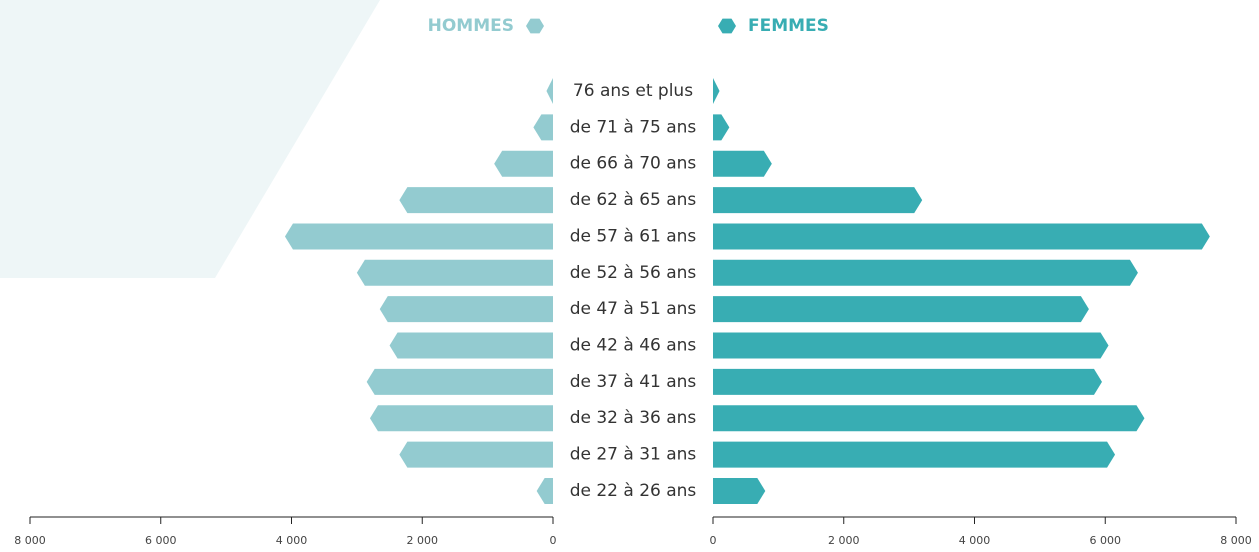 The image size is (1259, 552). Describe the element at coordinates (633, 236) in the screenshot. I see `category-label: de 57 à 61 ans` at that location.